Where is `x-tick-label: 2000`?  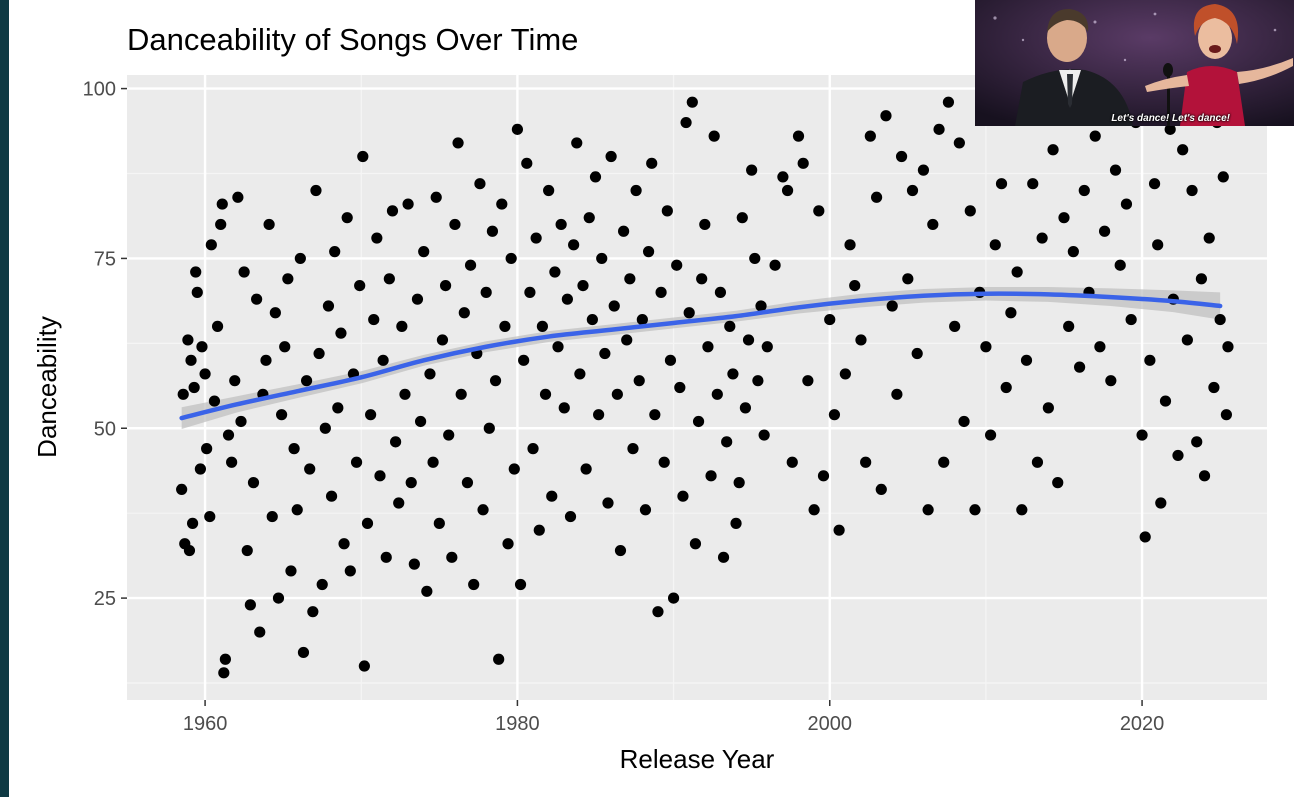 x-tick-label: 2000 is located at coordinates (829, 724).